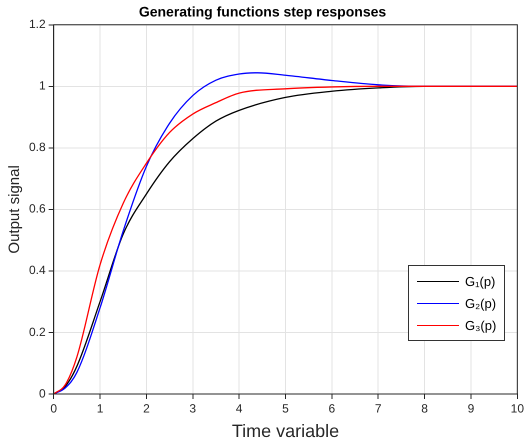 The height and width of the screenshot is (445, 527). What do you see at coordinates (517, 409) in the screenshot?
I see `x-tick-label: 10` at bounding box center [517, 409].